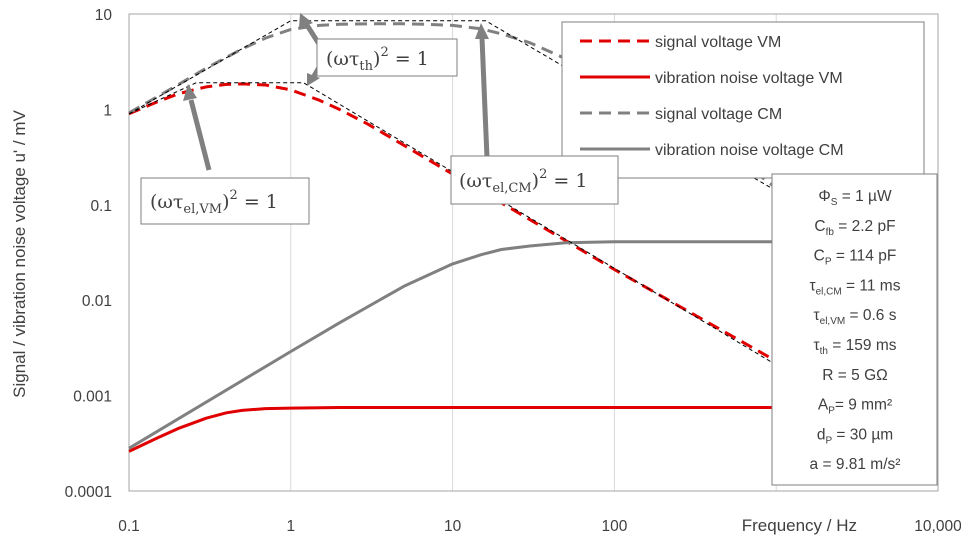 This screenshot has height=539, width=961. Describe the element at coordinates (799, 525) in the screenshot. I see `x-axis-label: Frequency / Hz` at that location.